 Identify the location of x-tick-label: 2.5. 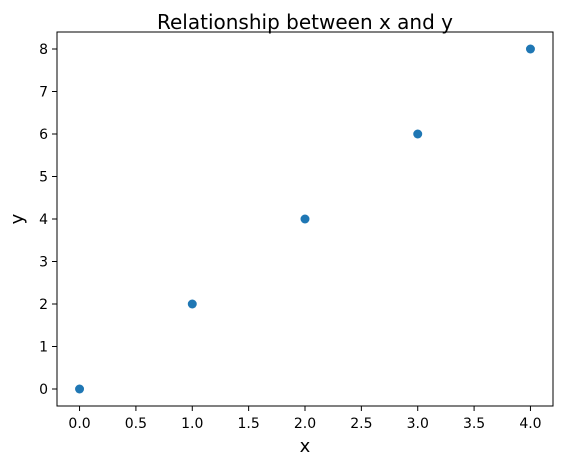
(361, 424).